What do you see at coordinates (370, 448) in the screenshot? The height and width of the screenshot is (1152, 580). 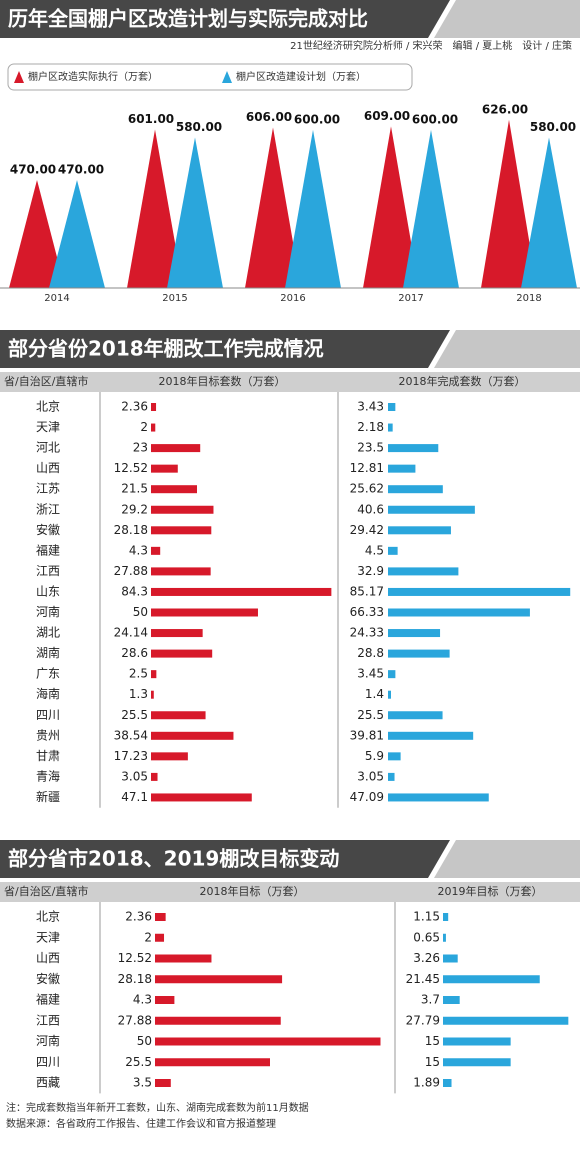 I see `value-label: 23.5` at bounding box center [370, 448].